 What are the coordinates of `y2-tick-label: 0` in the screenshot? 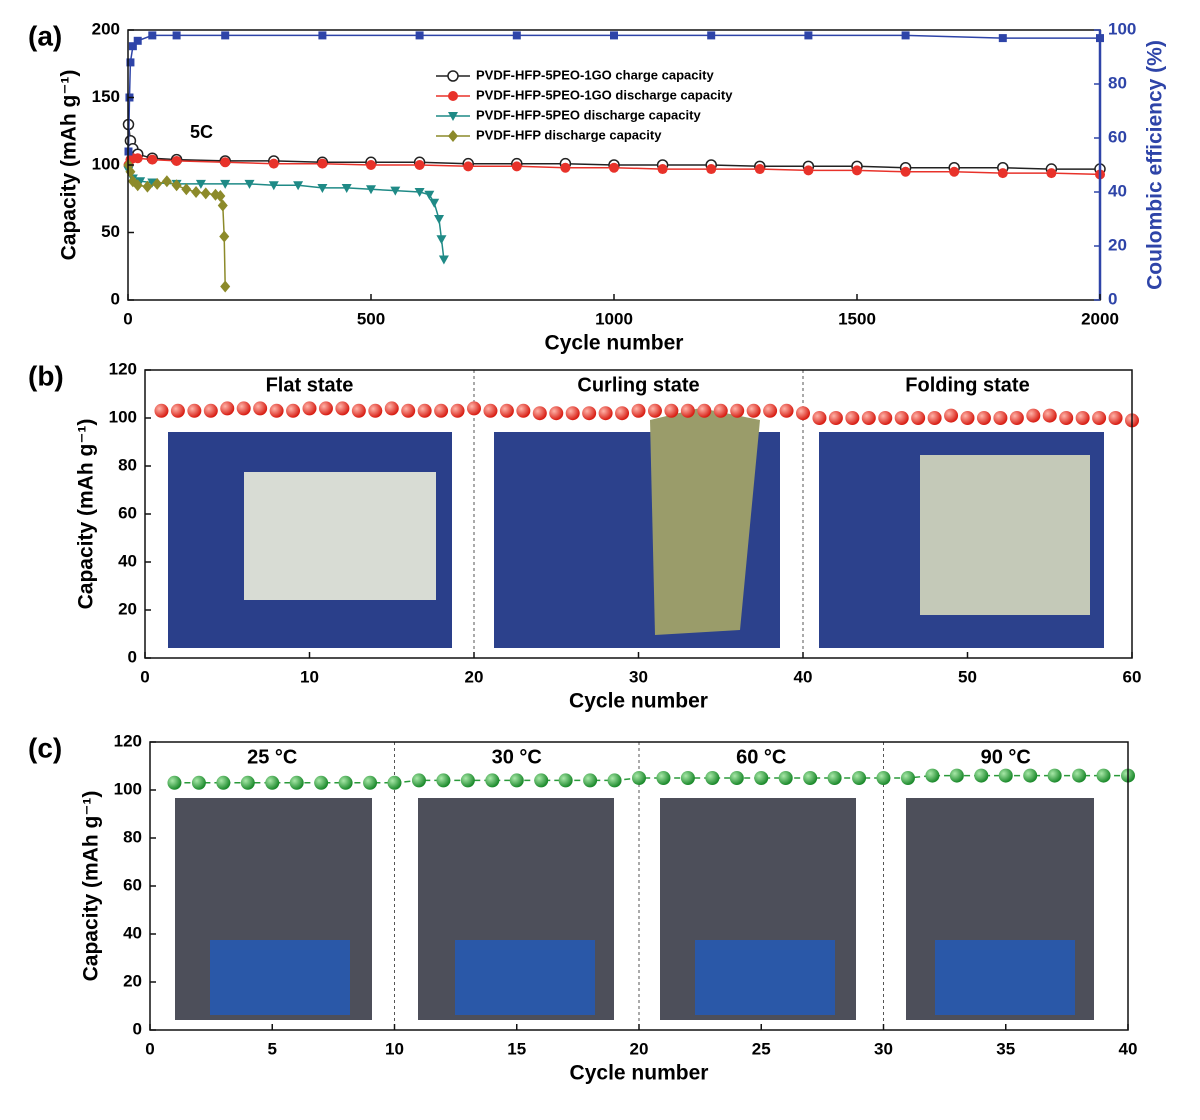 It's located at (1112, 298).